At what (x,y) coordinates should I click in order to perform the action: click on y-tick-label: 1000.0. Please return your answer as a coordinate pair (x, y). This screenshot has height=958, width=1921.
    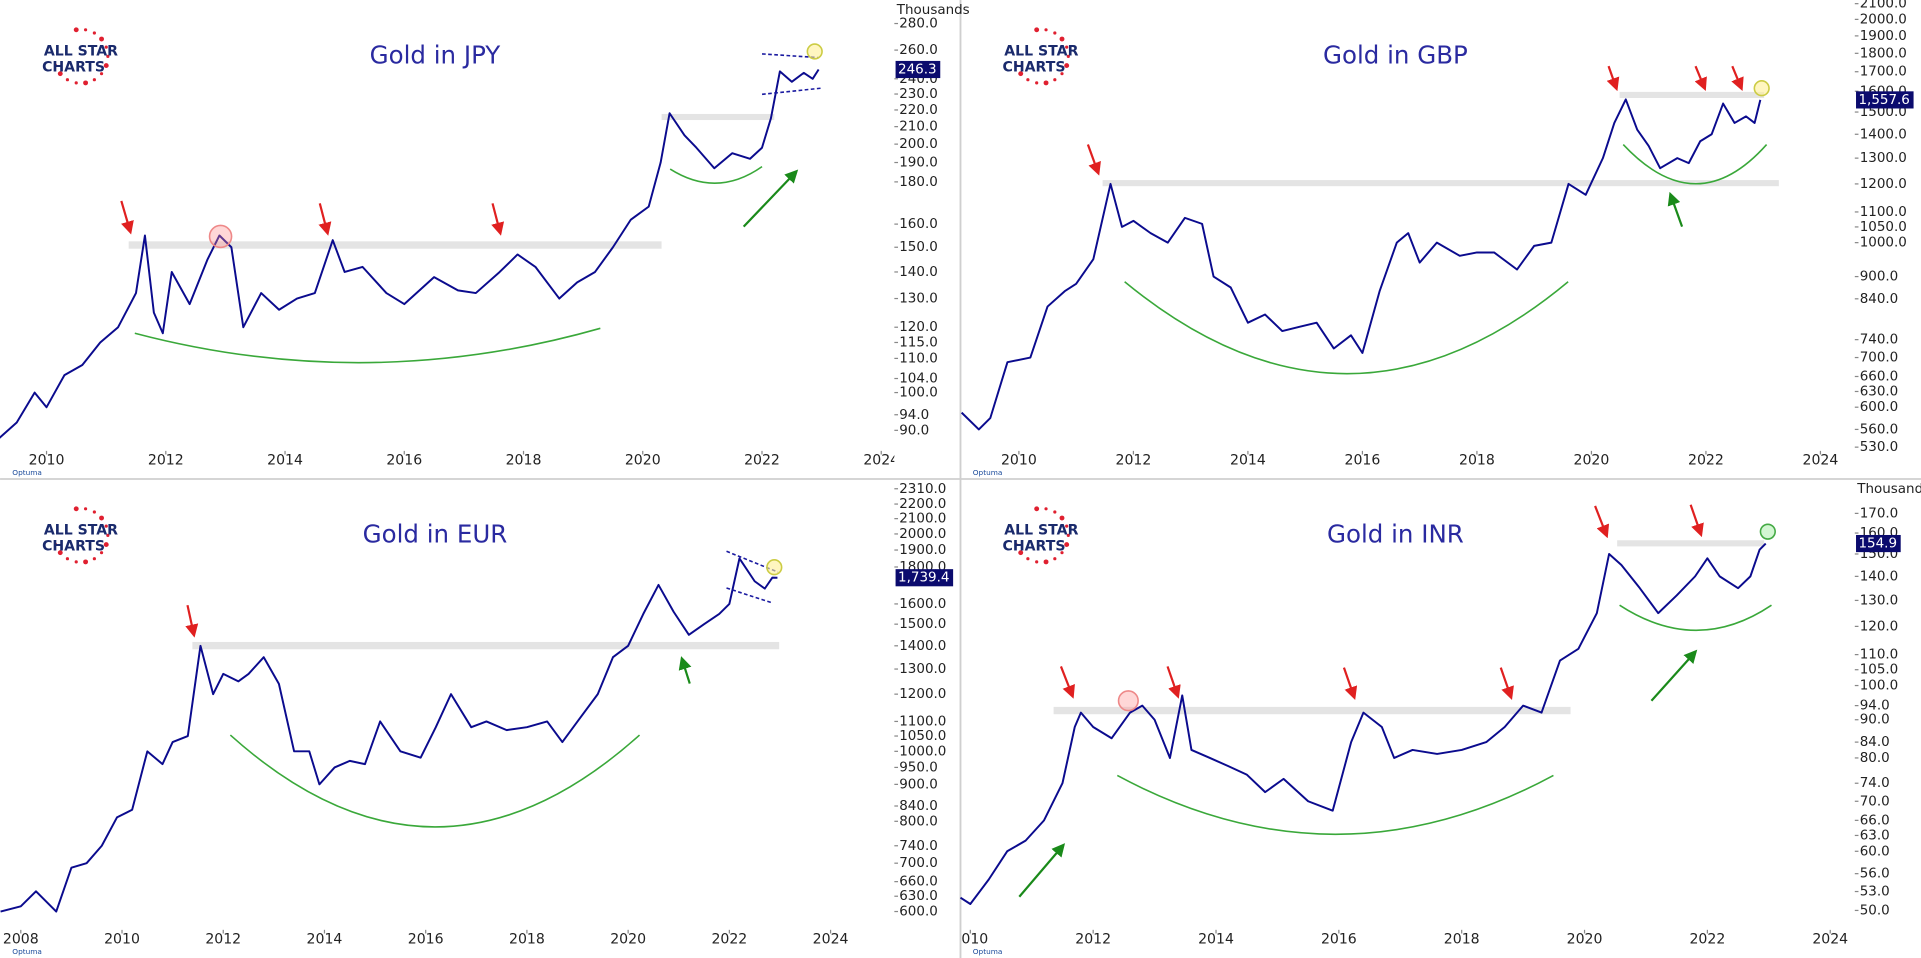
    Looking at the image, I should click on (1883, 243).